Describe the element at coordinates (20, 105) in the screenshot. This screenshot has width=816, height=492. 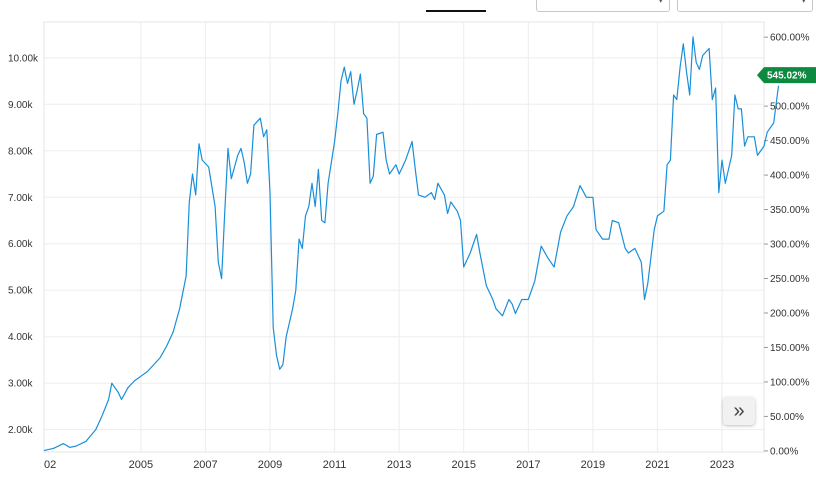
I see `y-left-tick-label: 9.00k` at that location.